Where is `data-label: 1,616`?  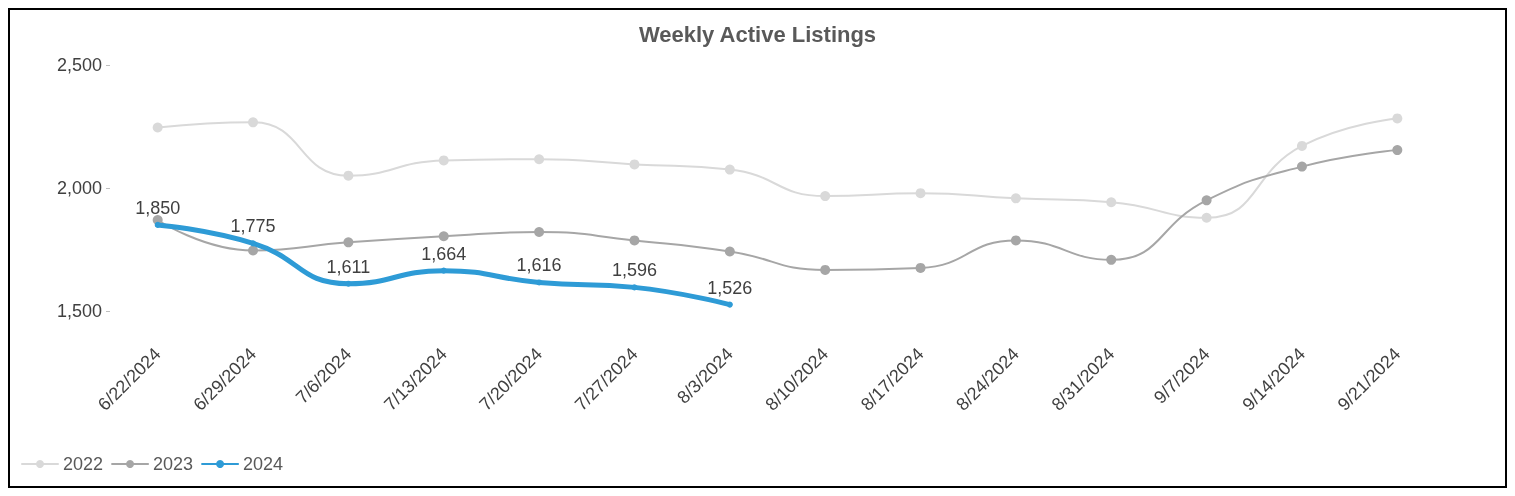 data-label: 1,616 is located at coordinates (539, 265).